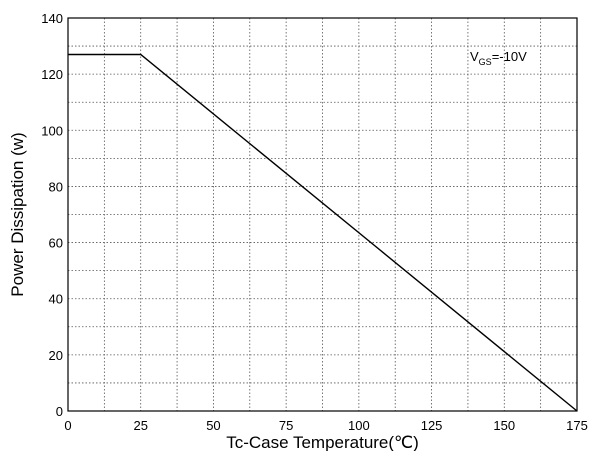 The image size is (595, 451). Describe the element at coordinates (474, 56) in the screenshot. I see `vgs-annotation-main: V` at that location.